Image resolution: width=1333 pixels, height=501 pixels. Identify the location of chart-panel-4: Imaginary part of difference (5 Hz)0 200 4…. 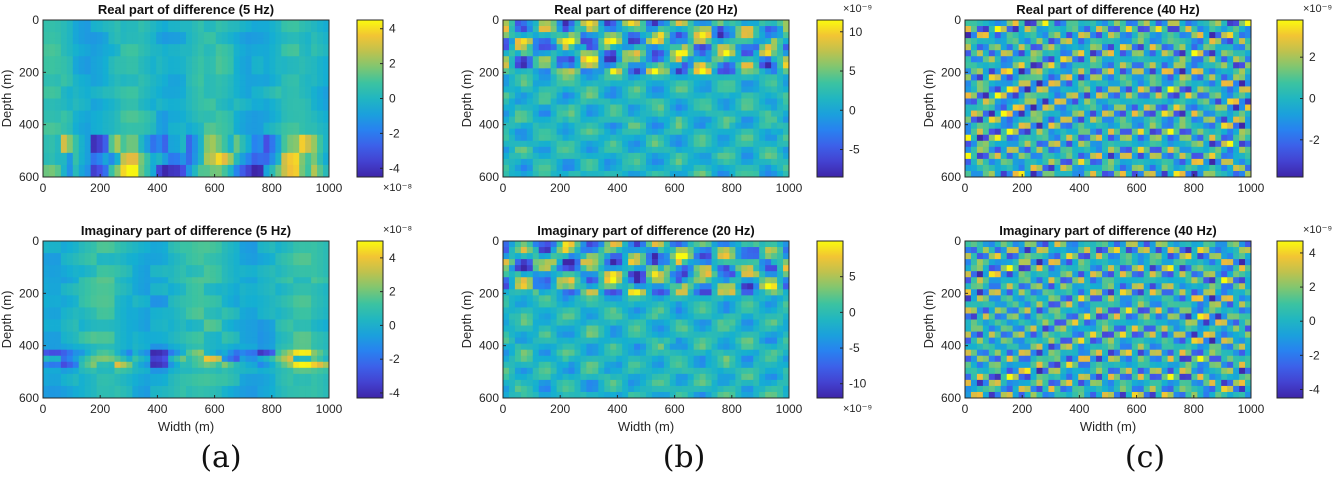
(206, 328).